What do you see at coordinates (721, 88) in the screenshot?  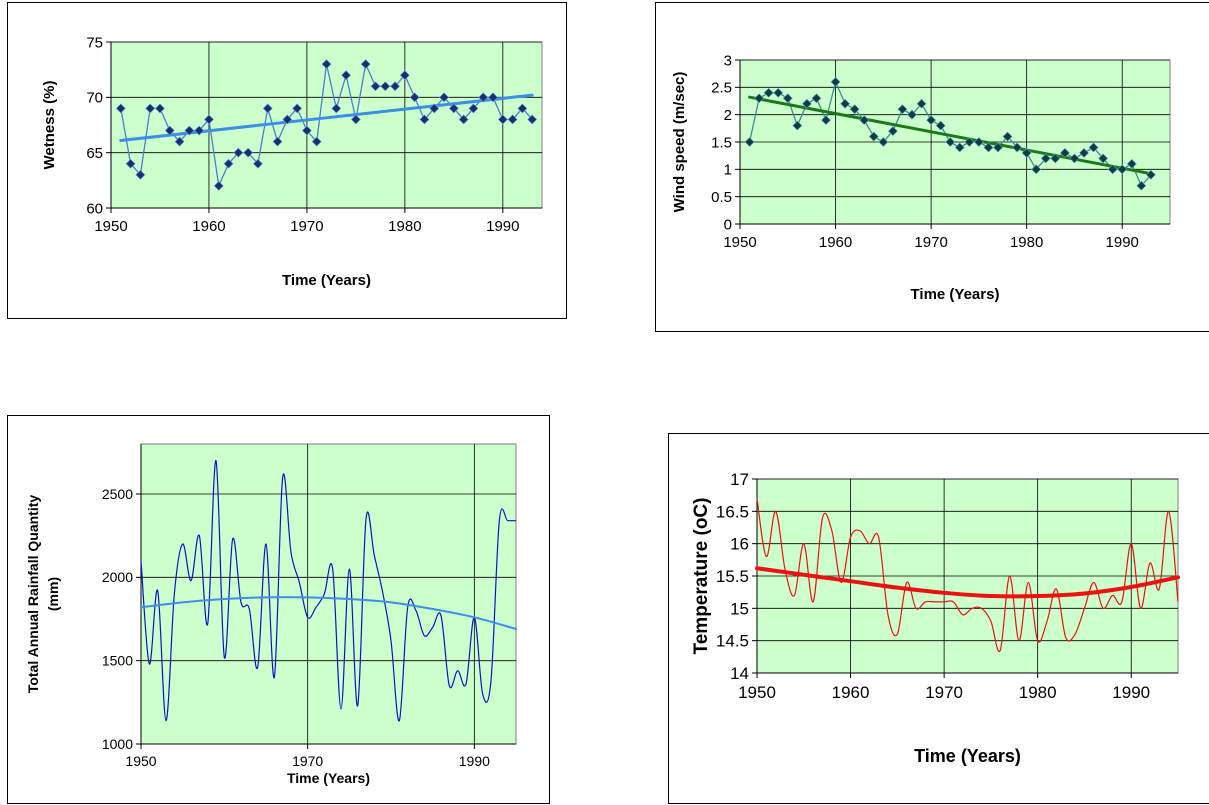 I see `y-tick-label: 2.5` at bounding box center [721, 88].